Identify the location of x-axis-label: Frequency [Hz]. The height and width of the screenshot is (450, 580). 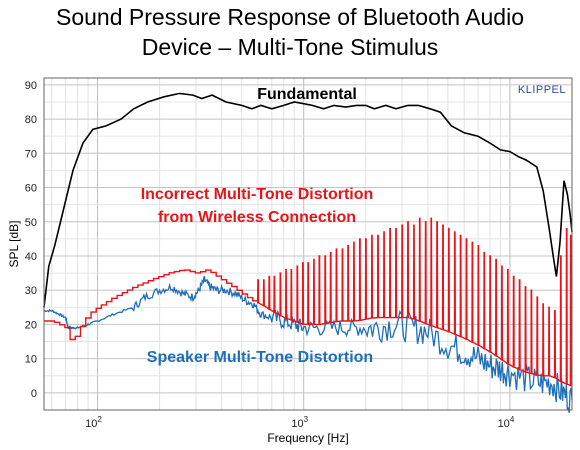
(307, 438).